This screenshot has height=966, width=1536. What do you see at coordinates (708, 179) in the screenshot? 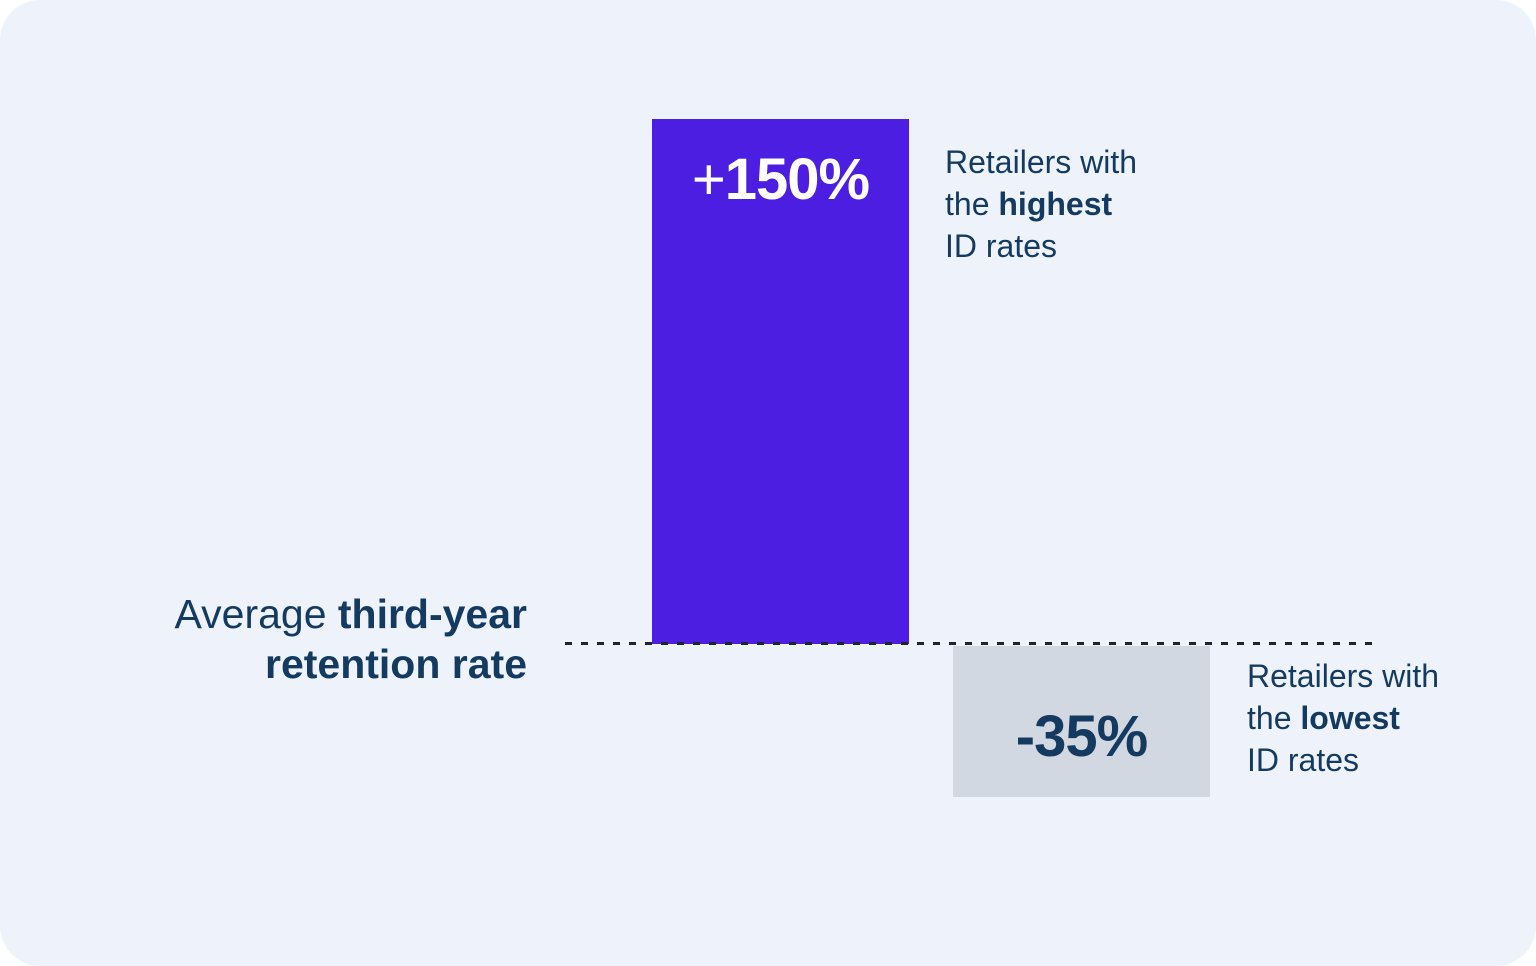
I see `plus-sign: +` at bounding box center [708, 179].